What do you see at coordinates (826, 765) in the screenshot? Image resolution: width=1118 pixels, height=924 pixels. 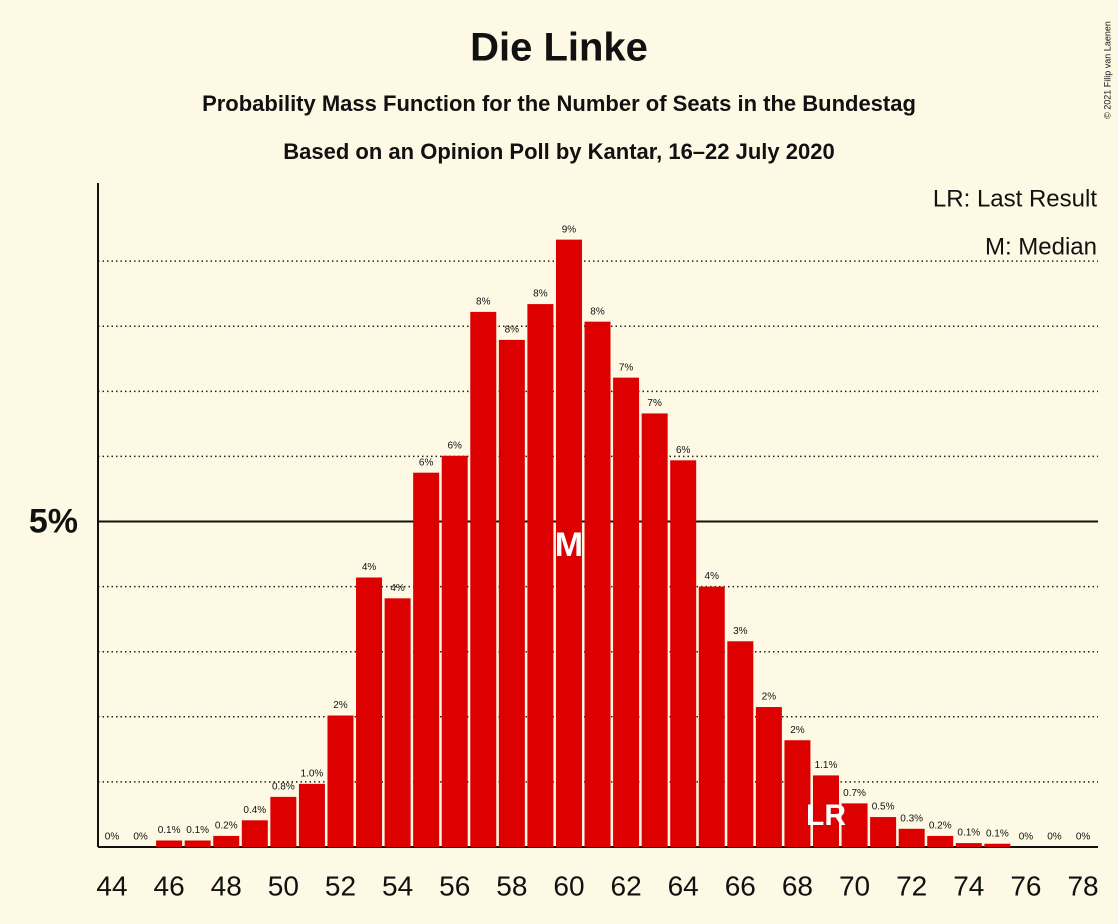 I see `value-label: 1.1%` at bounding box center [826, 765].